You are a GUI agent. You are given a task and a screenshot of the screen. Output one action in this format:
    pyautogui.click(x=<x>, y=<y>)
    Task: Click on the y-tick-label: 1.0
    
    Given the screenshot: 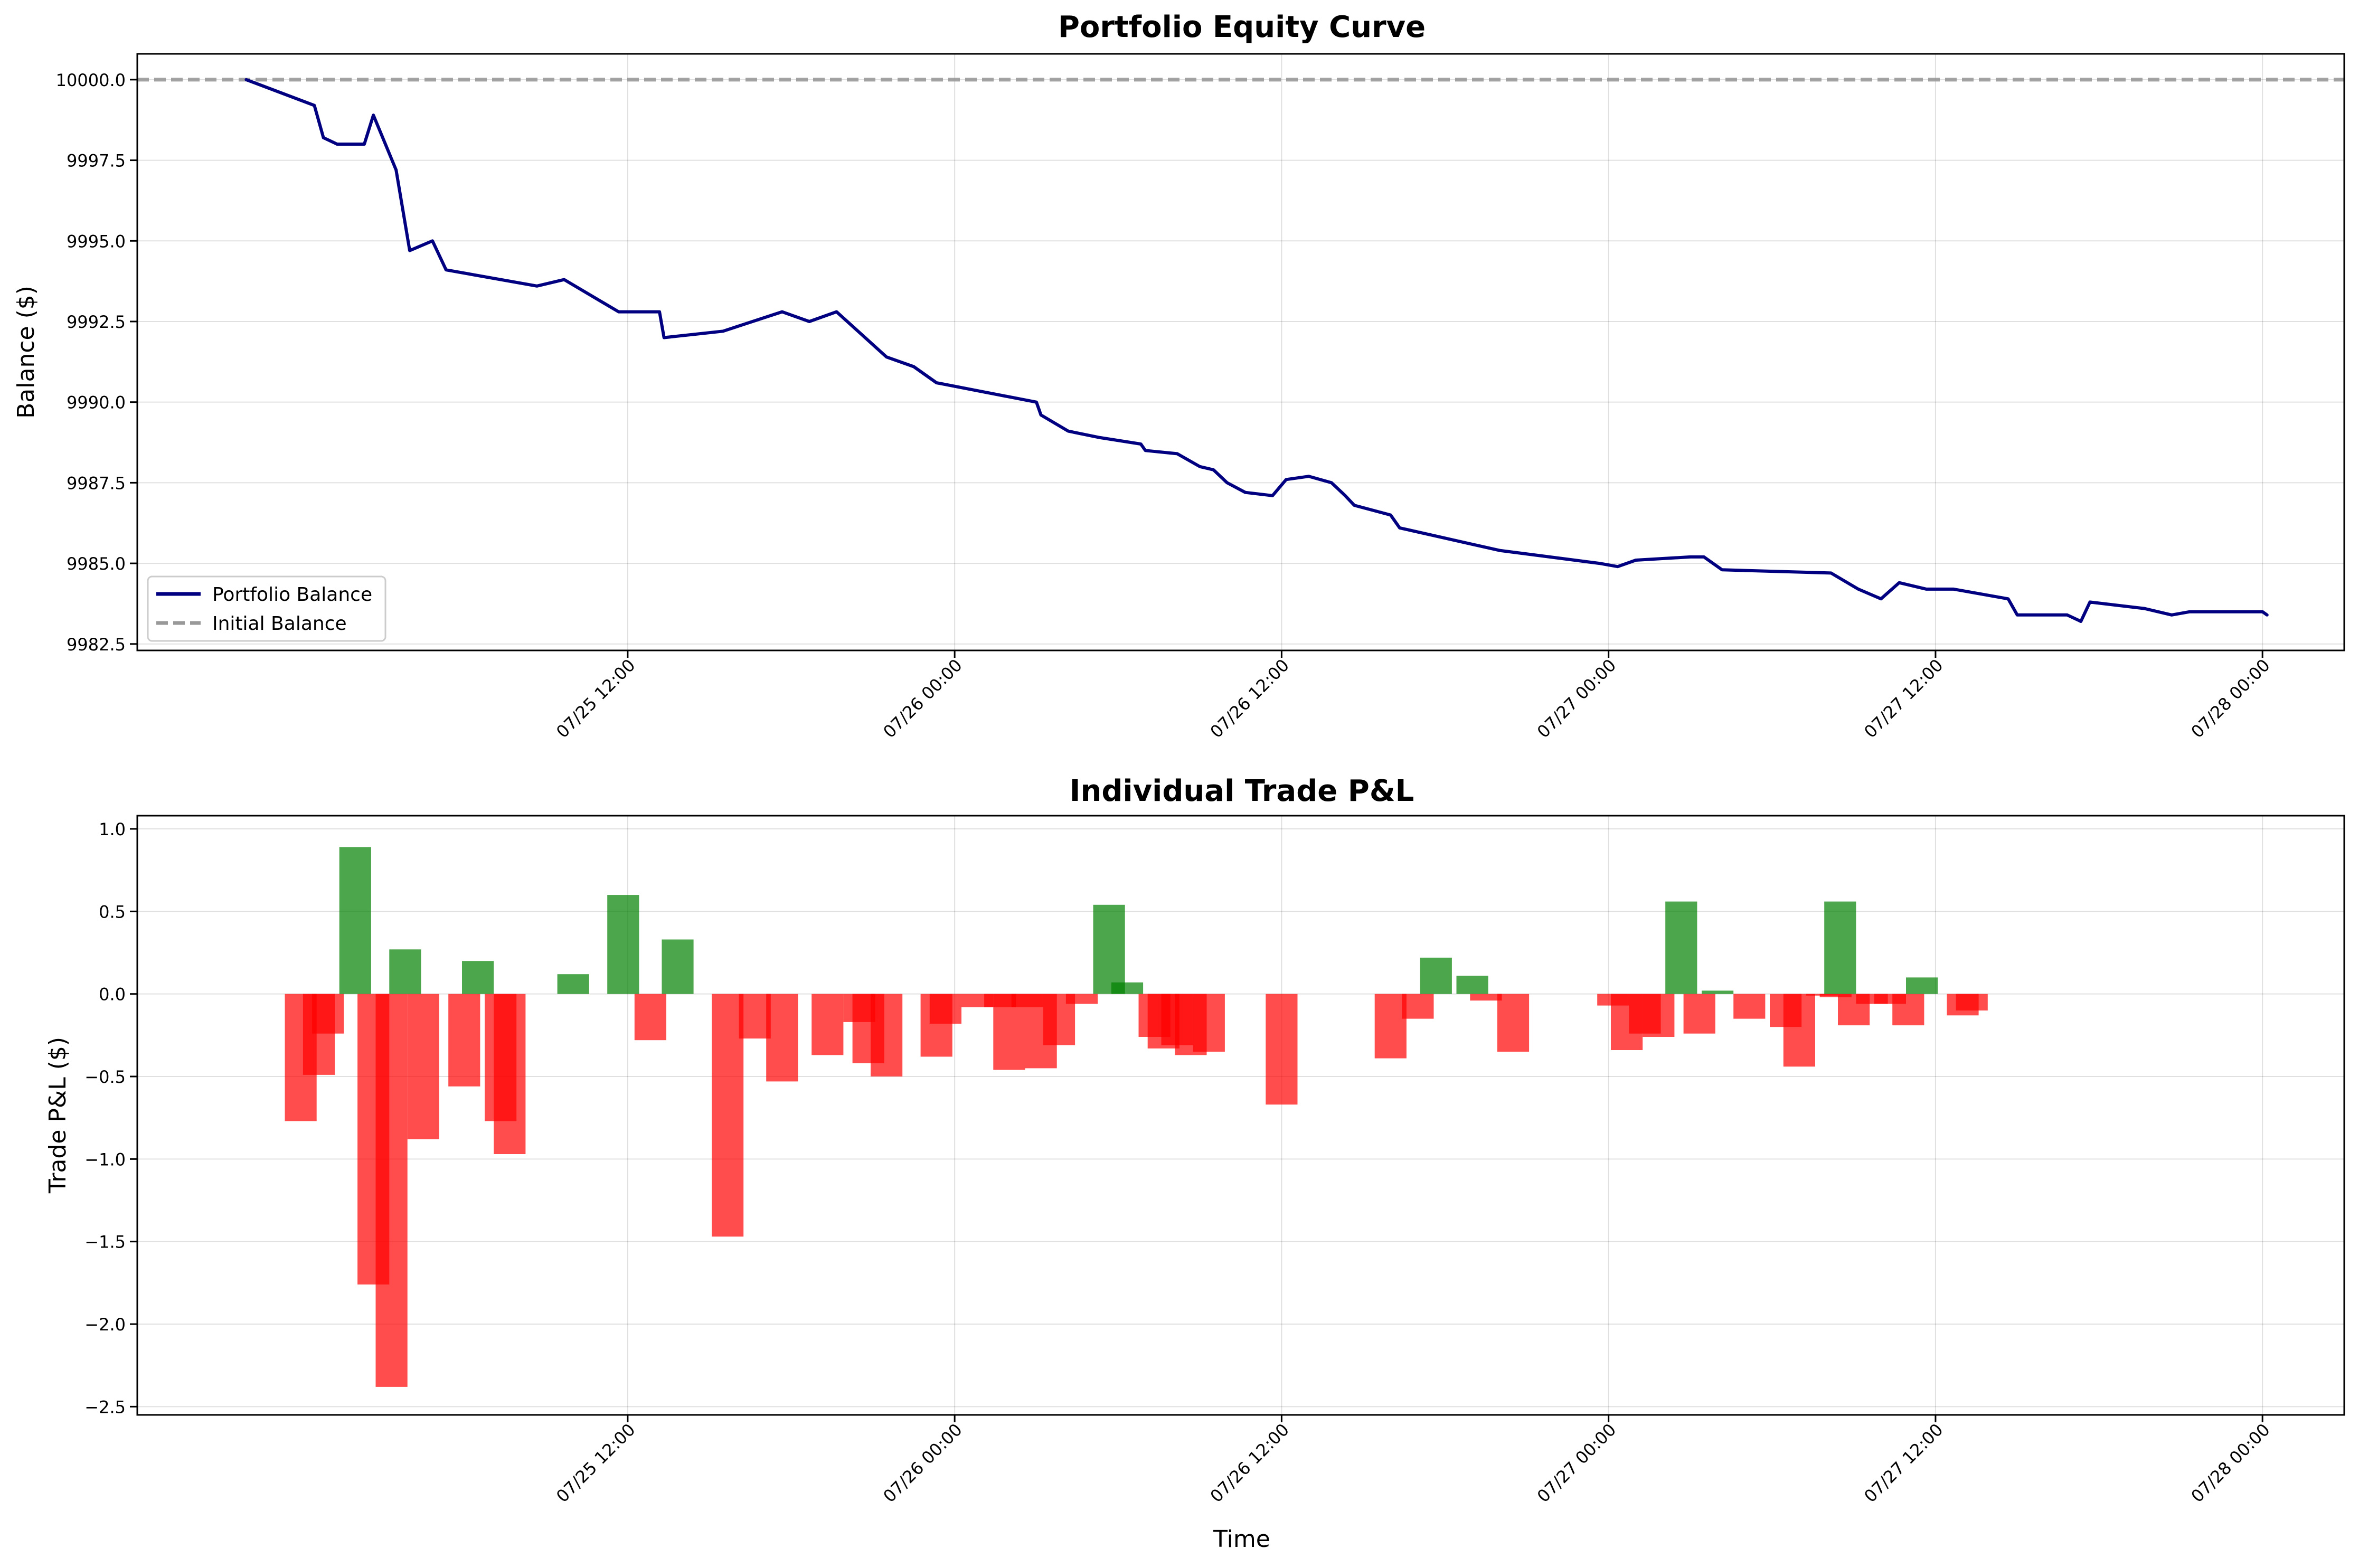 What is the action you would take?
    pyautogui.click(x=112, y=829)
    